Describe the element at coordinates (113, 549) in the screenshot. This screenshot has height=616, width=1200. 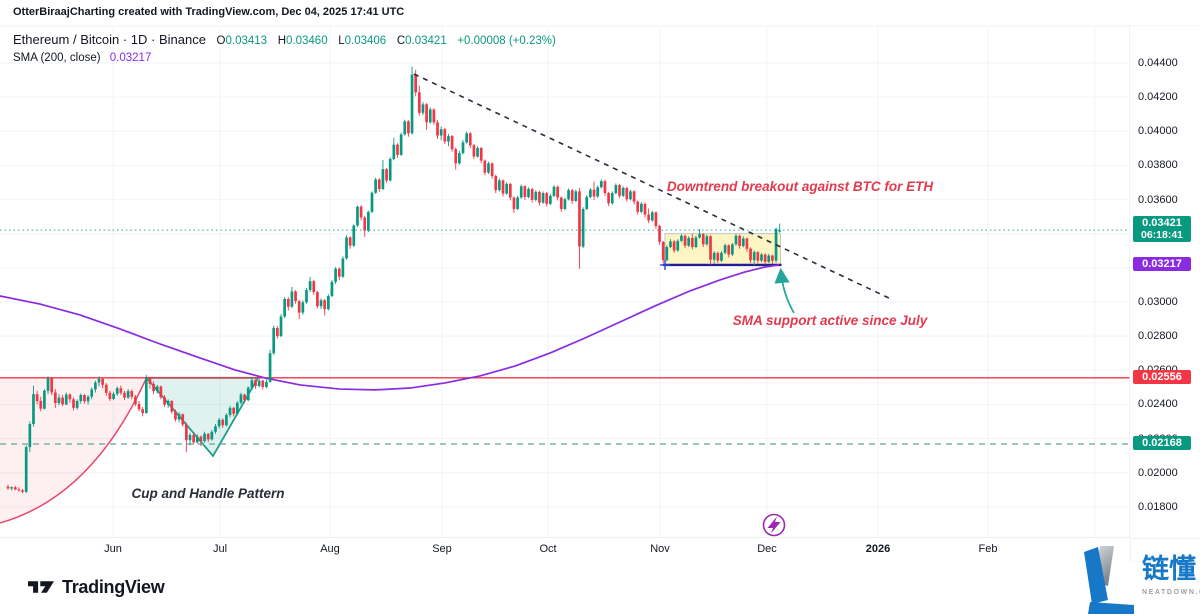
I see `time-tick-jun: Jun` at that location.